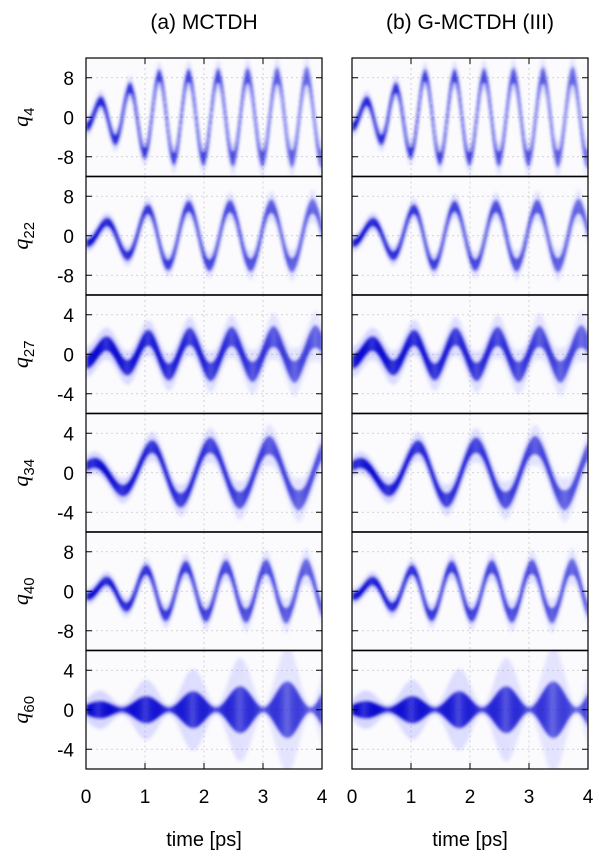  I want to click on panel-q27-col0, so click(204, 354).